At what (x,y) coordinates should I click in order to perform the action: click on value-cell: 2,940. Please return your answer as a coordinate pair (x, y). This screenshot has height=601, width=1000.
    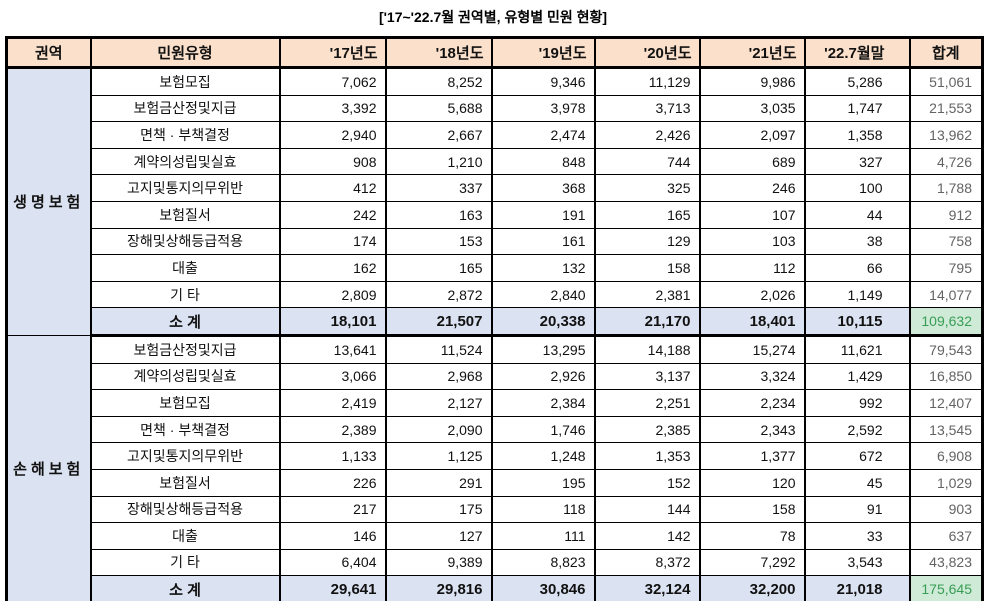
    Looking at the image, I should click on (332, 135).